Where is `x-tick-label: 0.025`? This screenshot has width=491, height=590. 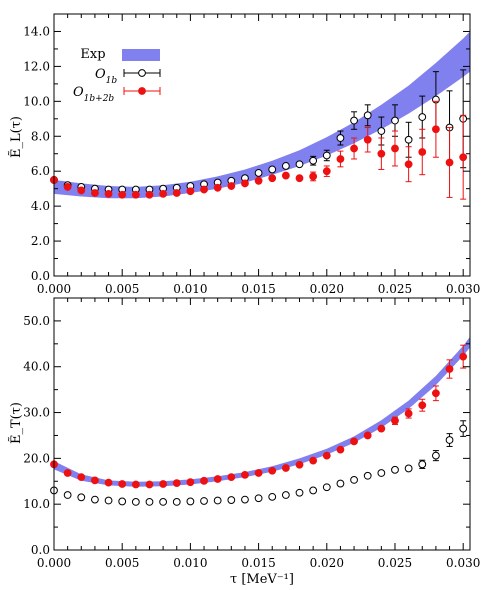
x-tick-label: 0.025 is located at coordinates (395, 563).